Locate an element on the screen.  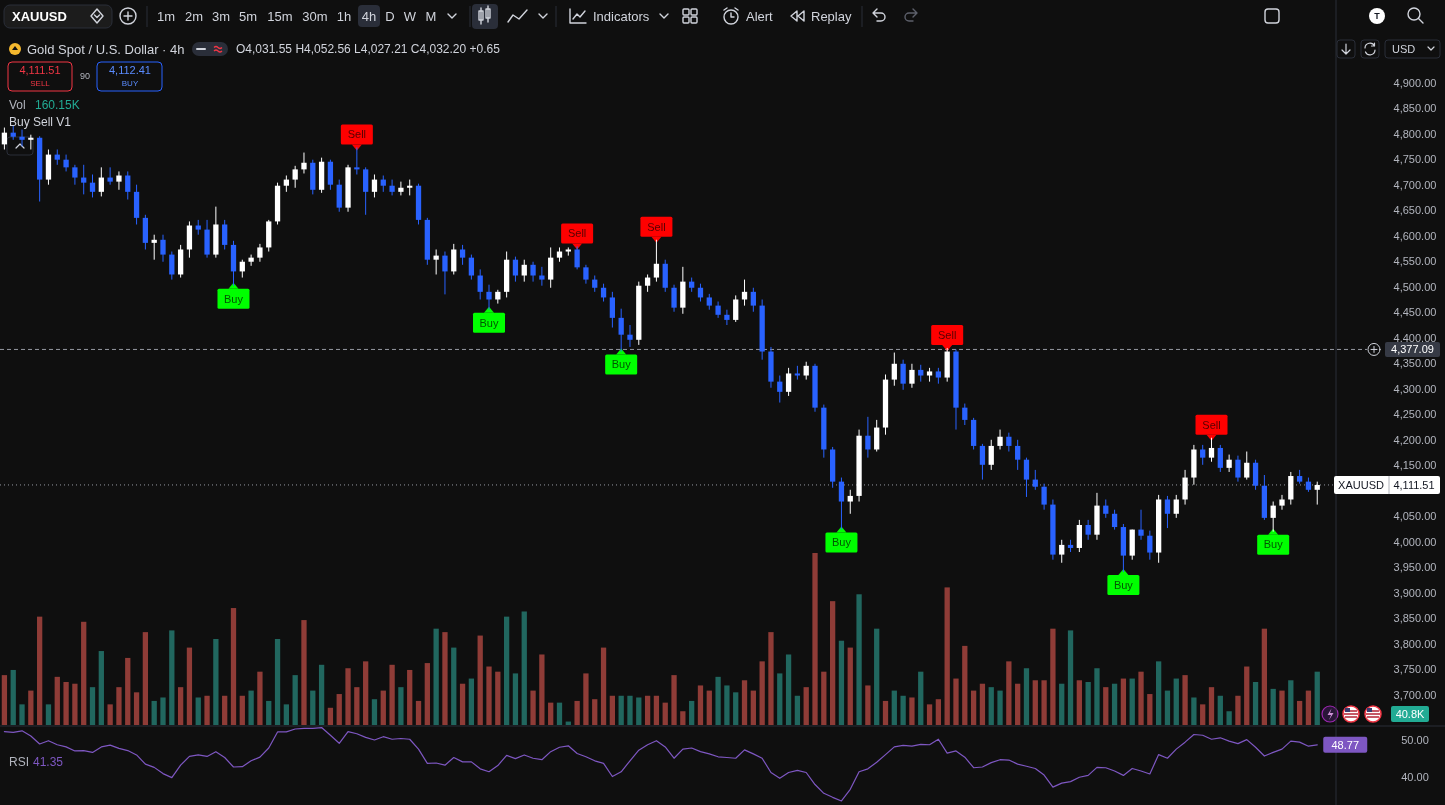
text: RSI is located at coordinates (19, 762).